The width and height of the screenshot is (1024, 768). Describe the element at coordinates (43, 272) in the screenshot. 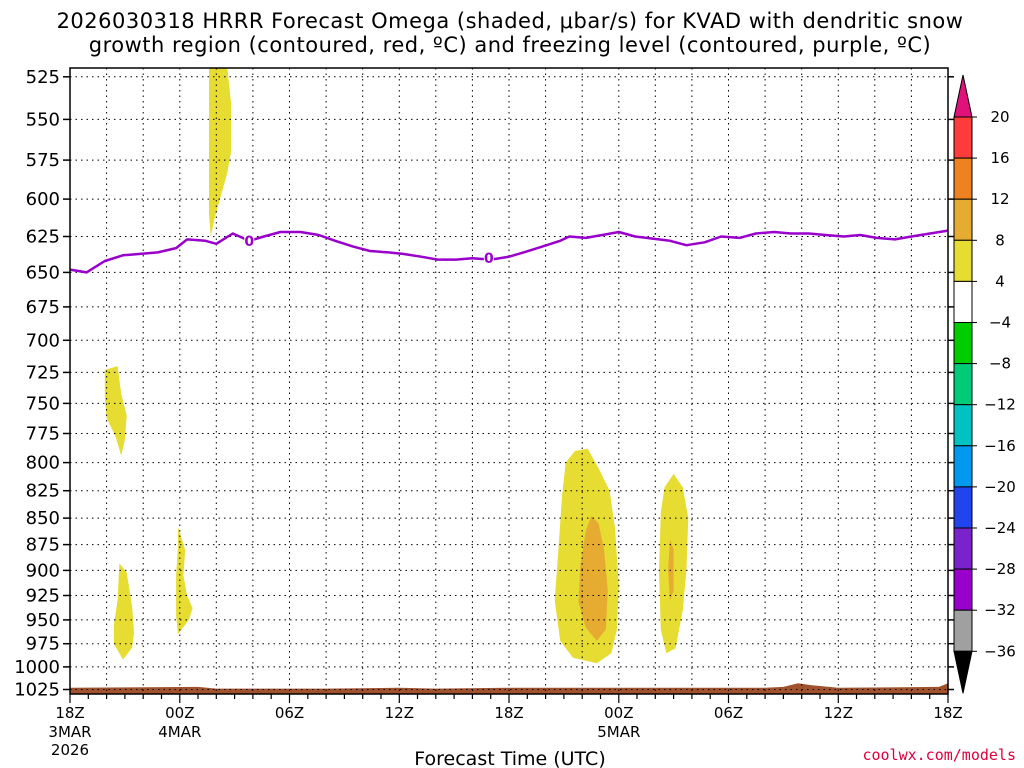

I see `y-tick-label-650: 650` at that location.